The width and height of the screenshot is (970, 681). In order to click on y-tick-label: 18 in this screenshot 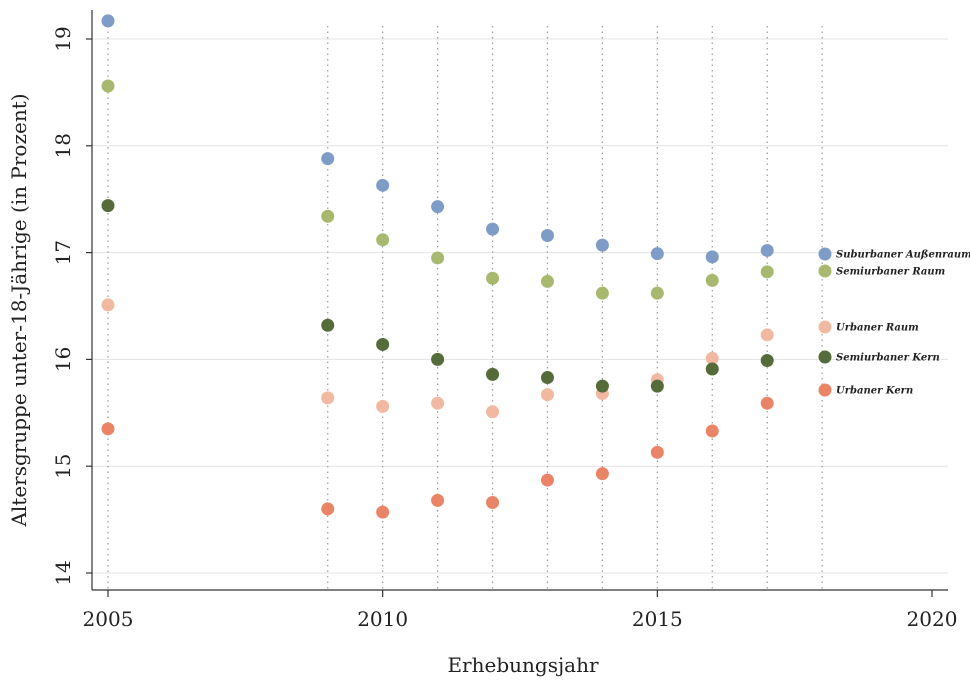, I will do `click(63, 145)`.